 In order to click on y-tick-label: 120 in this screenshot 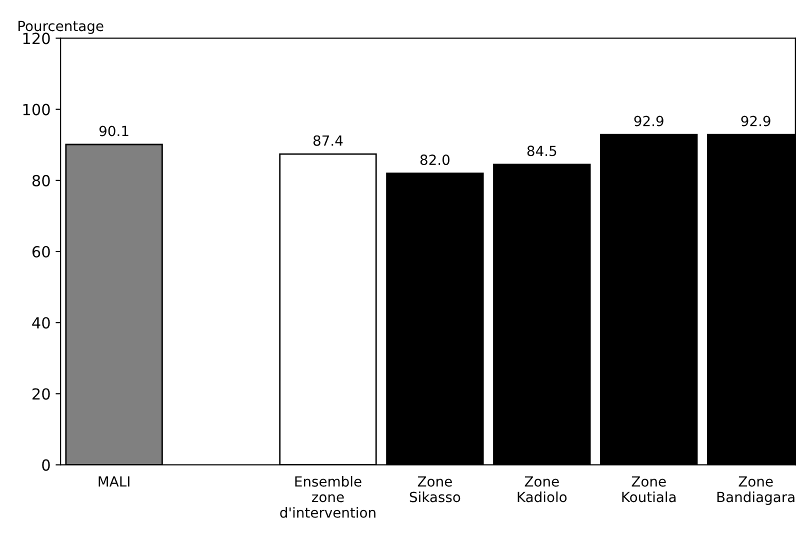, I will do `click(36, 38)`.